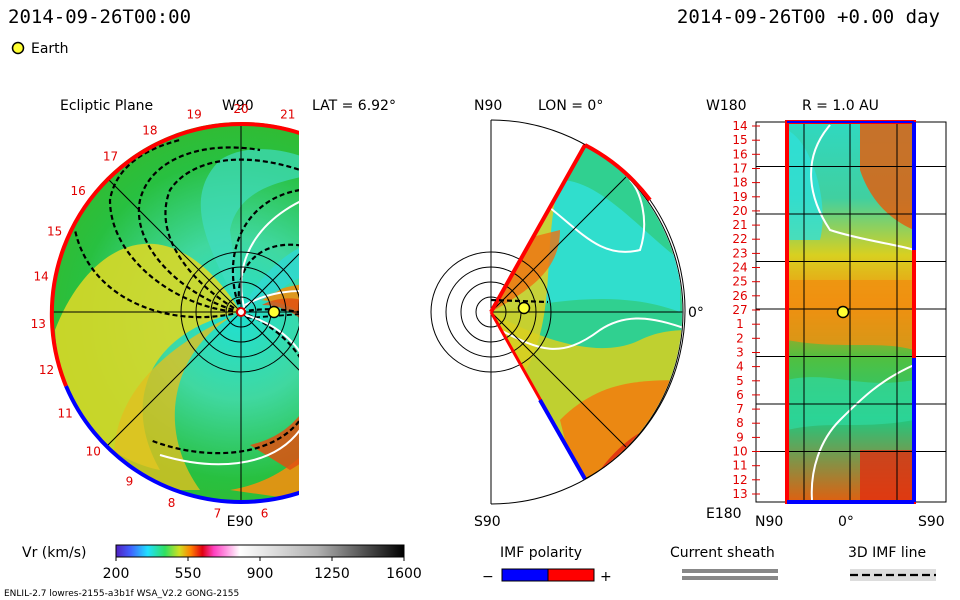 The height and width of the screenshot is (600, 960). What do you see at coordinates (54, 232) in the screenshot?
I see `carrington-tick: 15` at bounding box center [54, 232].